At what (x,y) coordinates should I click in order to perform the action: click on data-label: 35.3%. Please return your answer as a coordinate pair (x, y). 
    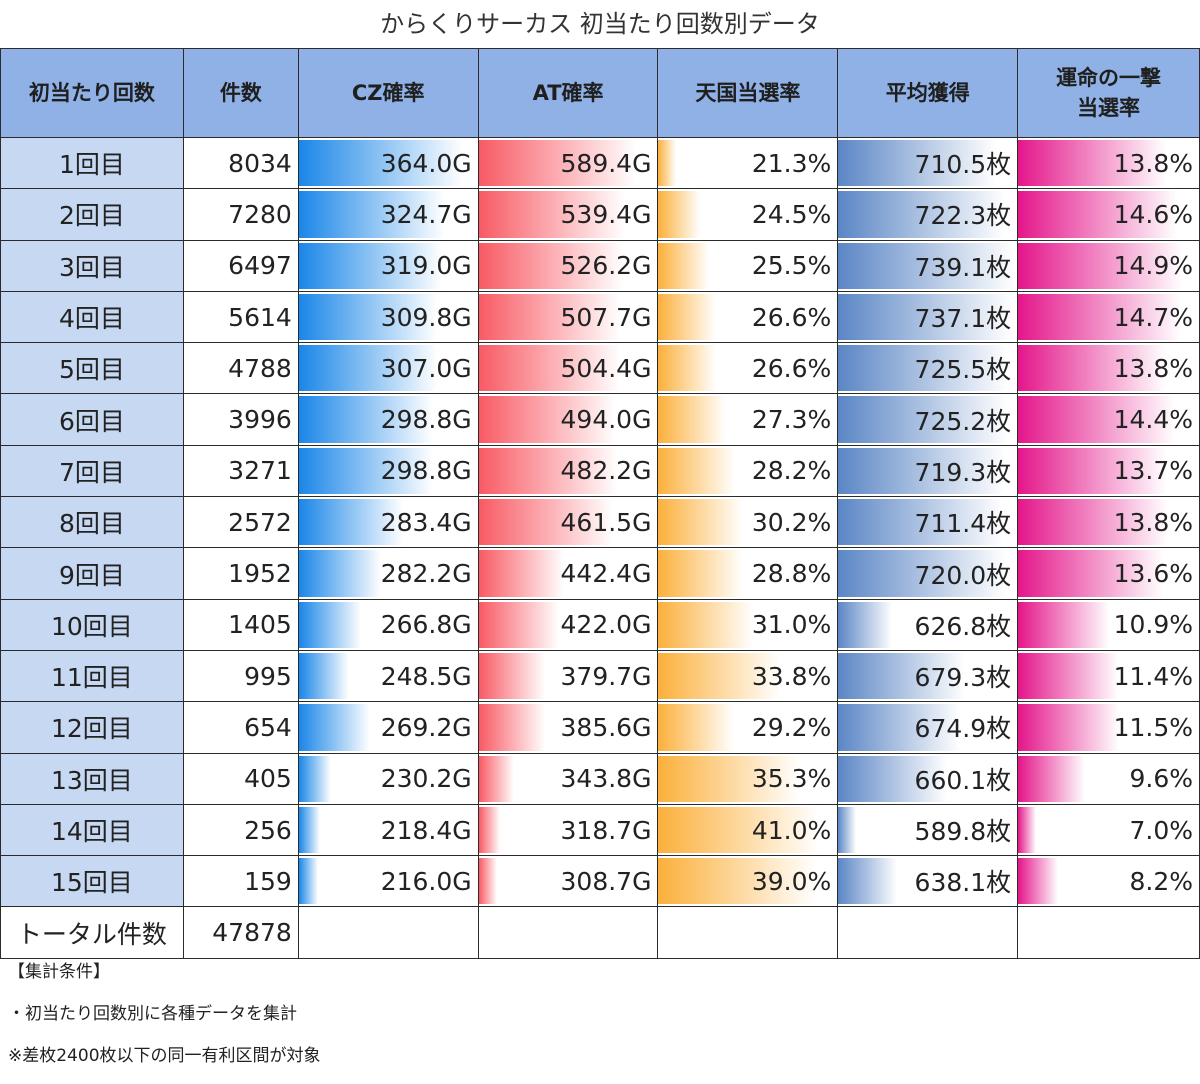
    Looking at the image, I should click on (791, 779).